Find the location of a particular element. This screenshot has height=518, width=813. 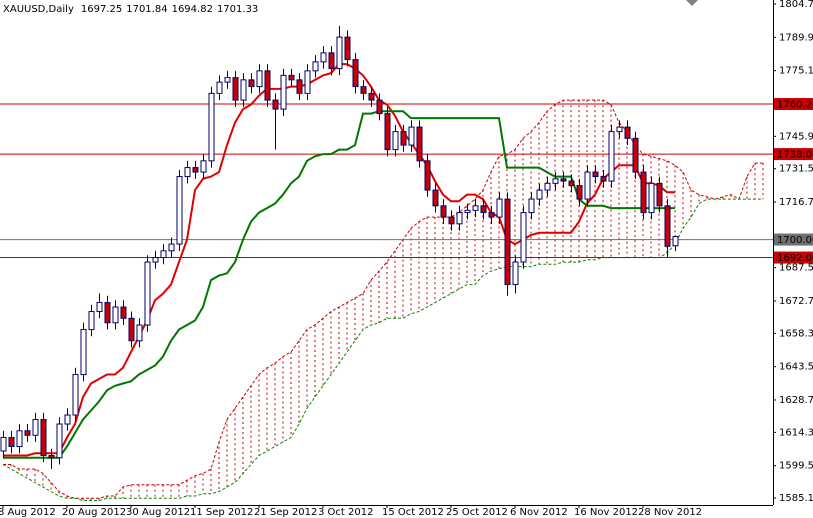

y-tick-label: 1687.50 is located at coordinates (796, 268).